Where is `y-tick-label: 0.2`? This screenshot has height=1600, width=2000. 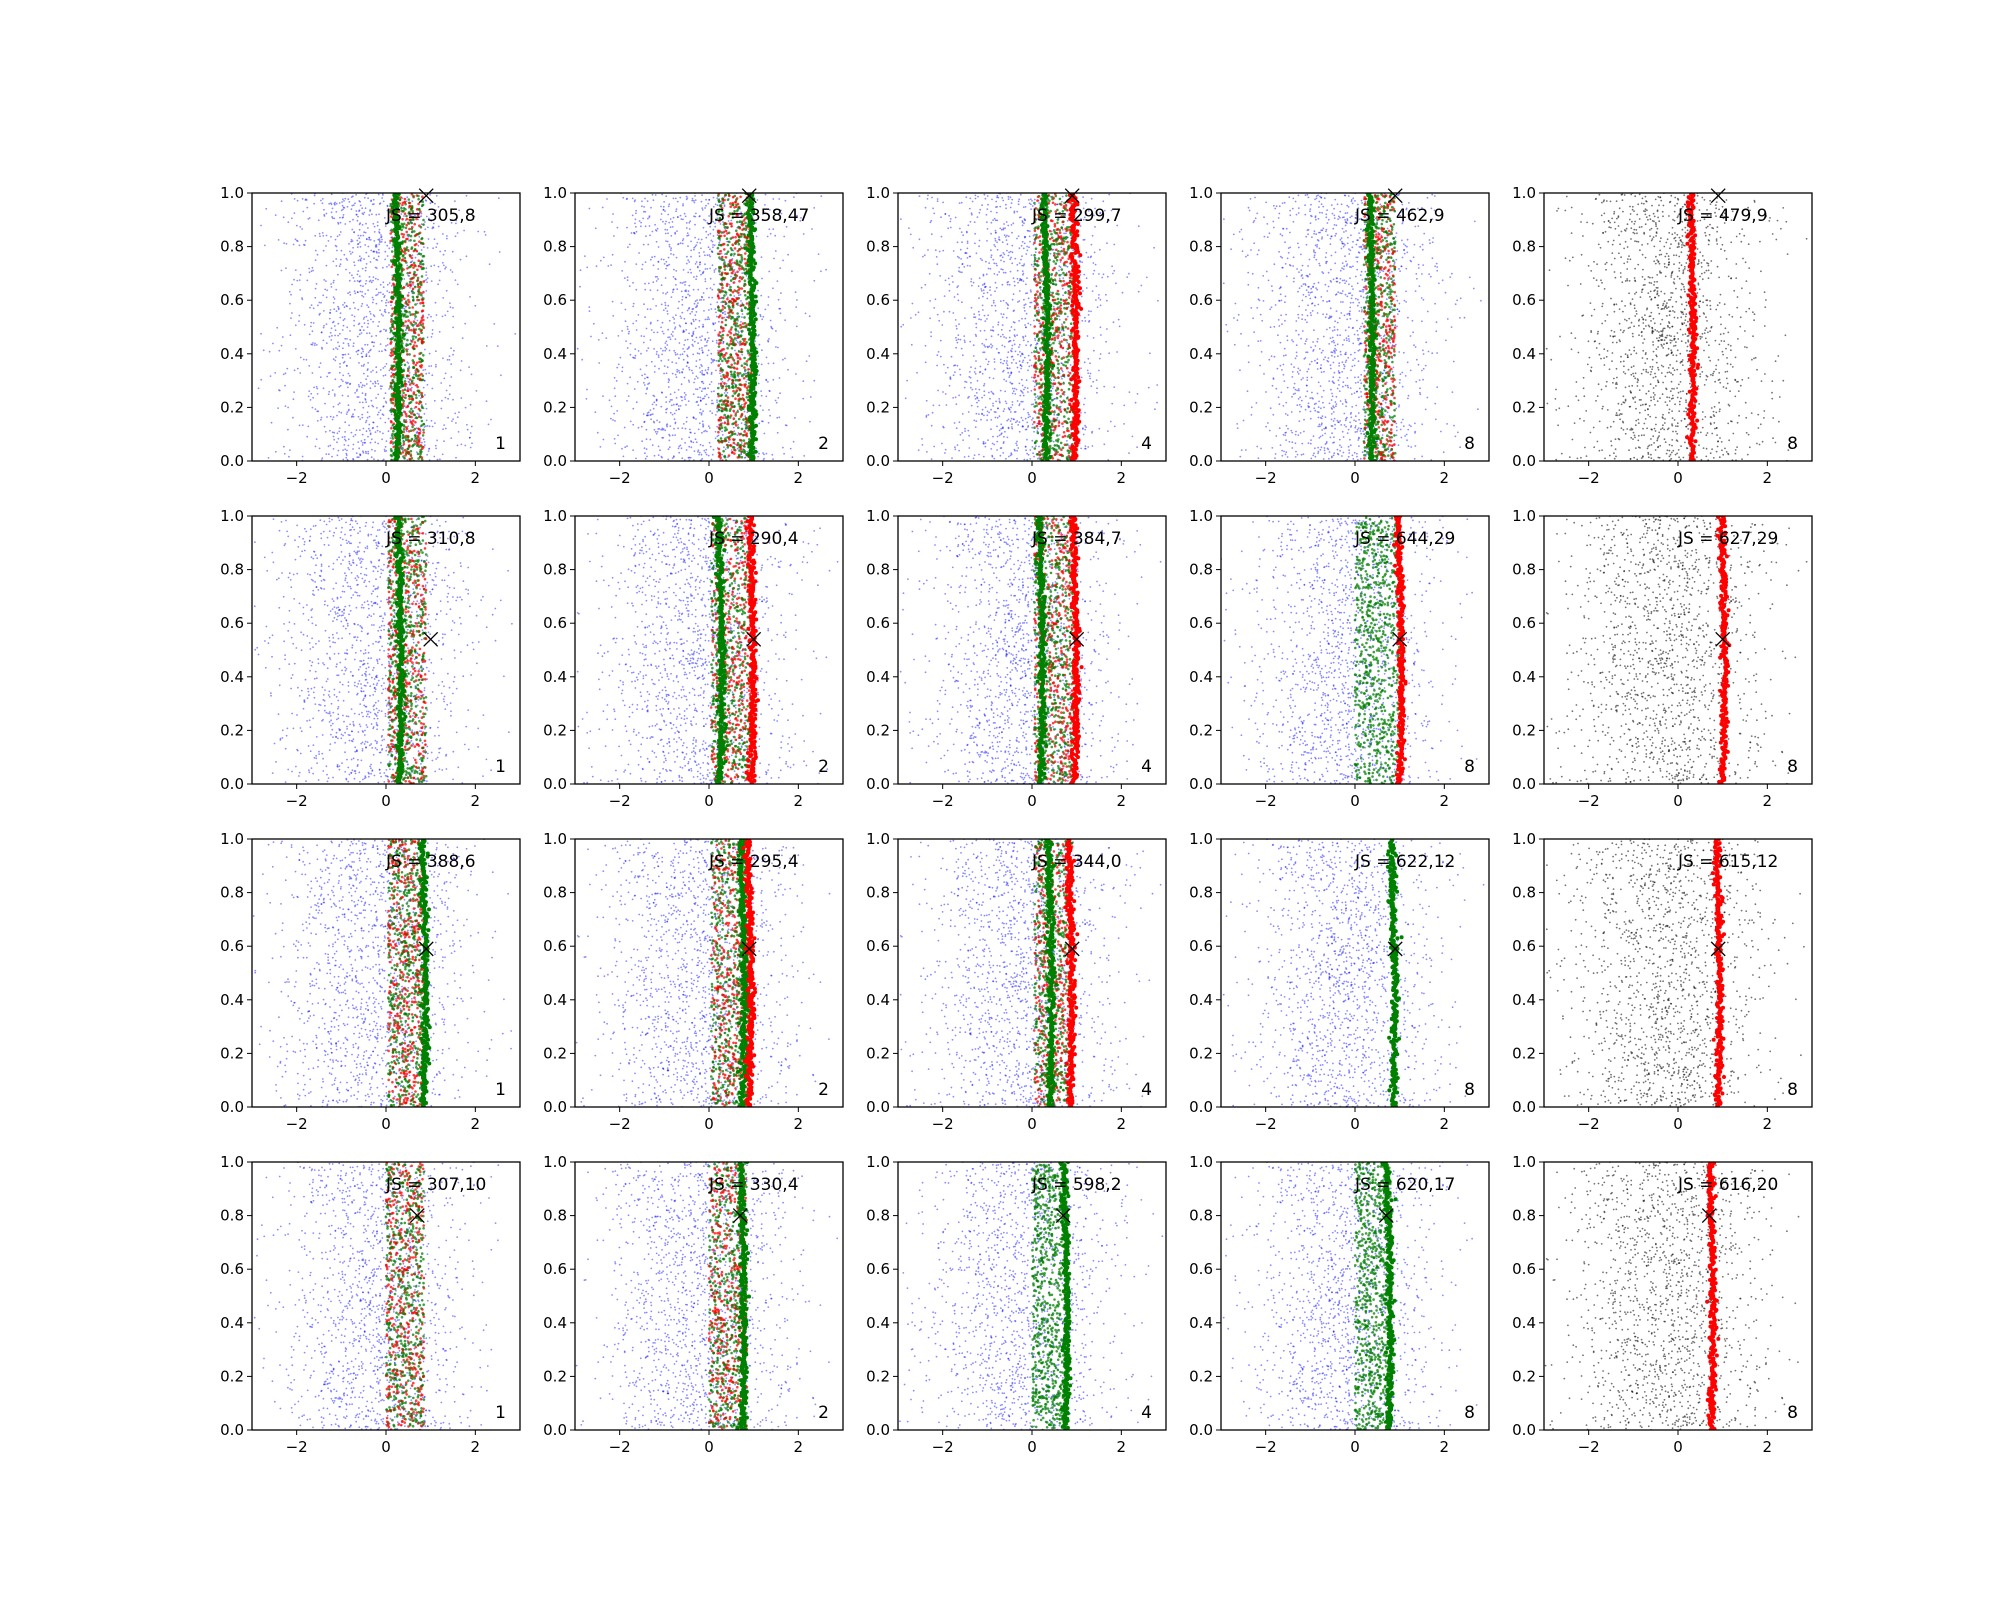
y-tick-label: 0.2 is located at coordinates (232, 407).